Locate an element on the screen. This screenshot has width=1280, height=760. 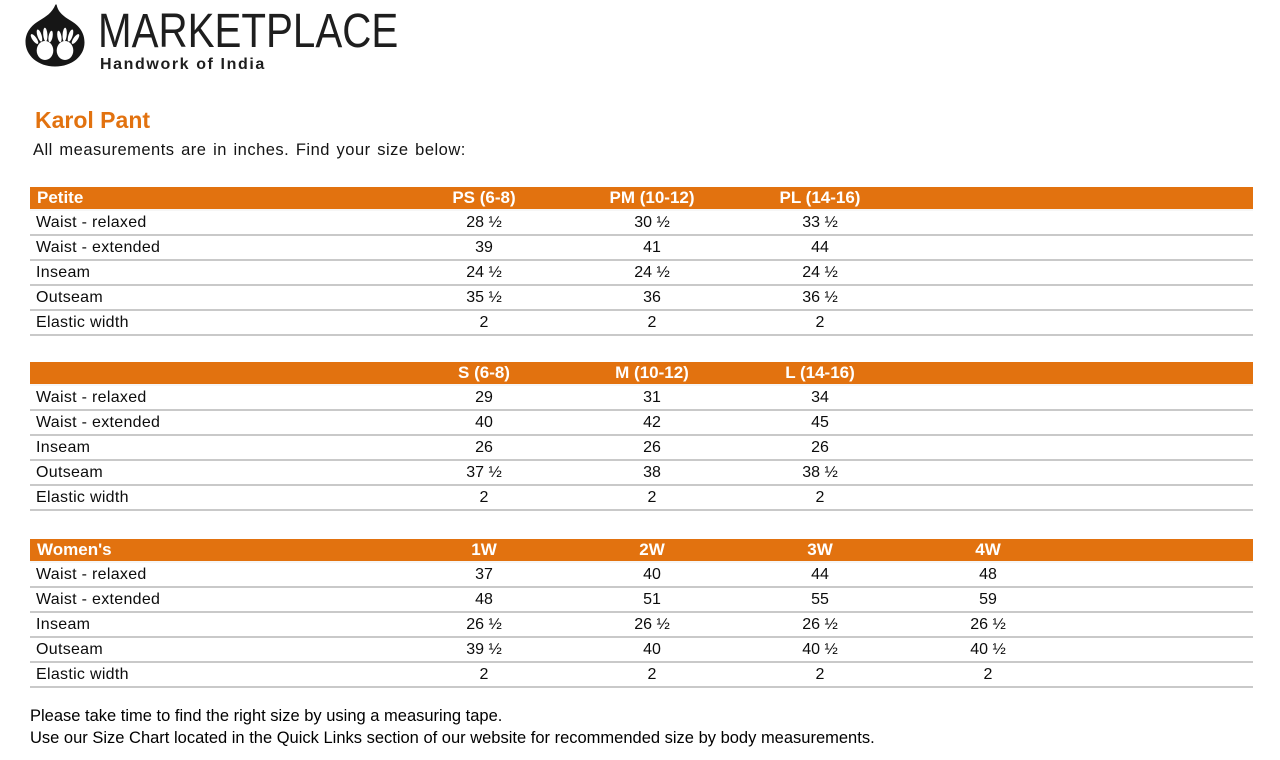
measurement-value: 36 ½ is located at coordinates (820, 297).